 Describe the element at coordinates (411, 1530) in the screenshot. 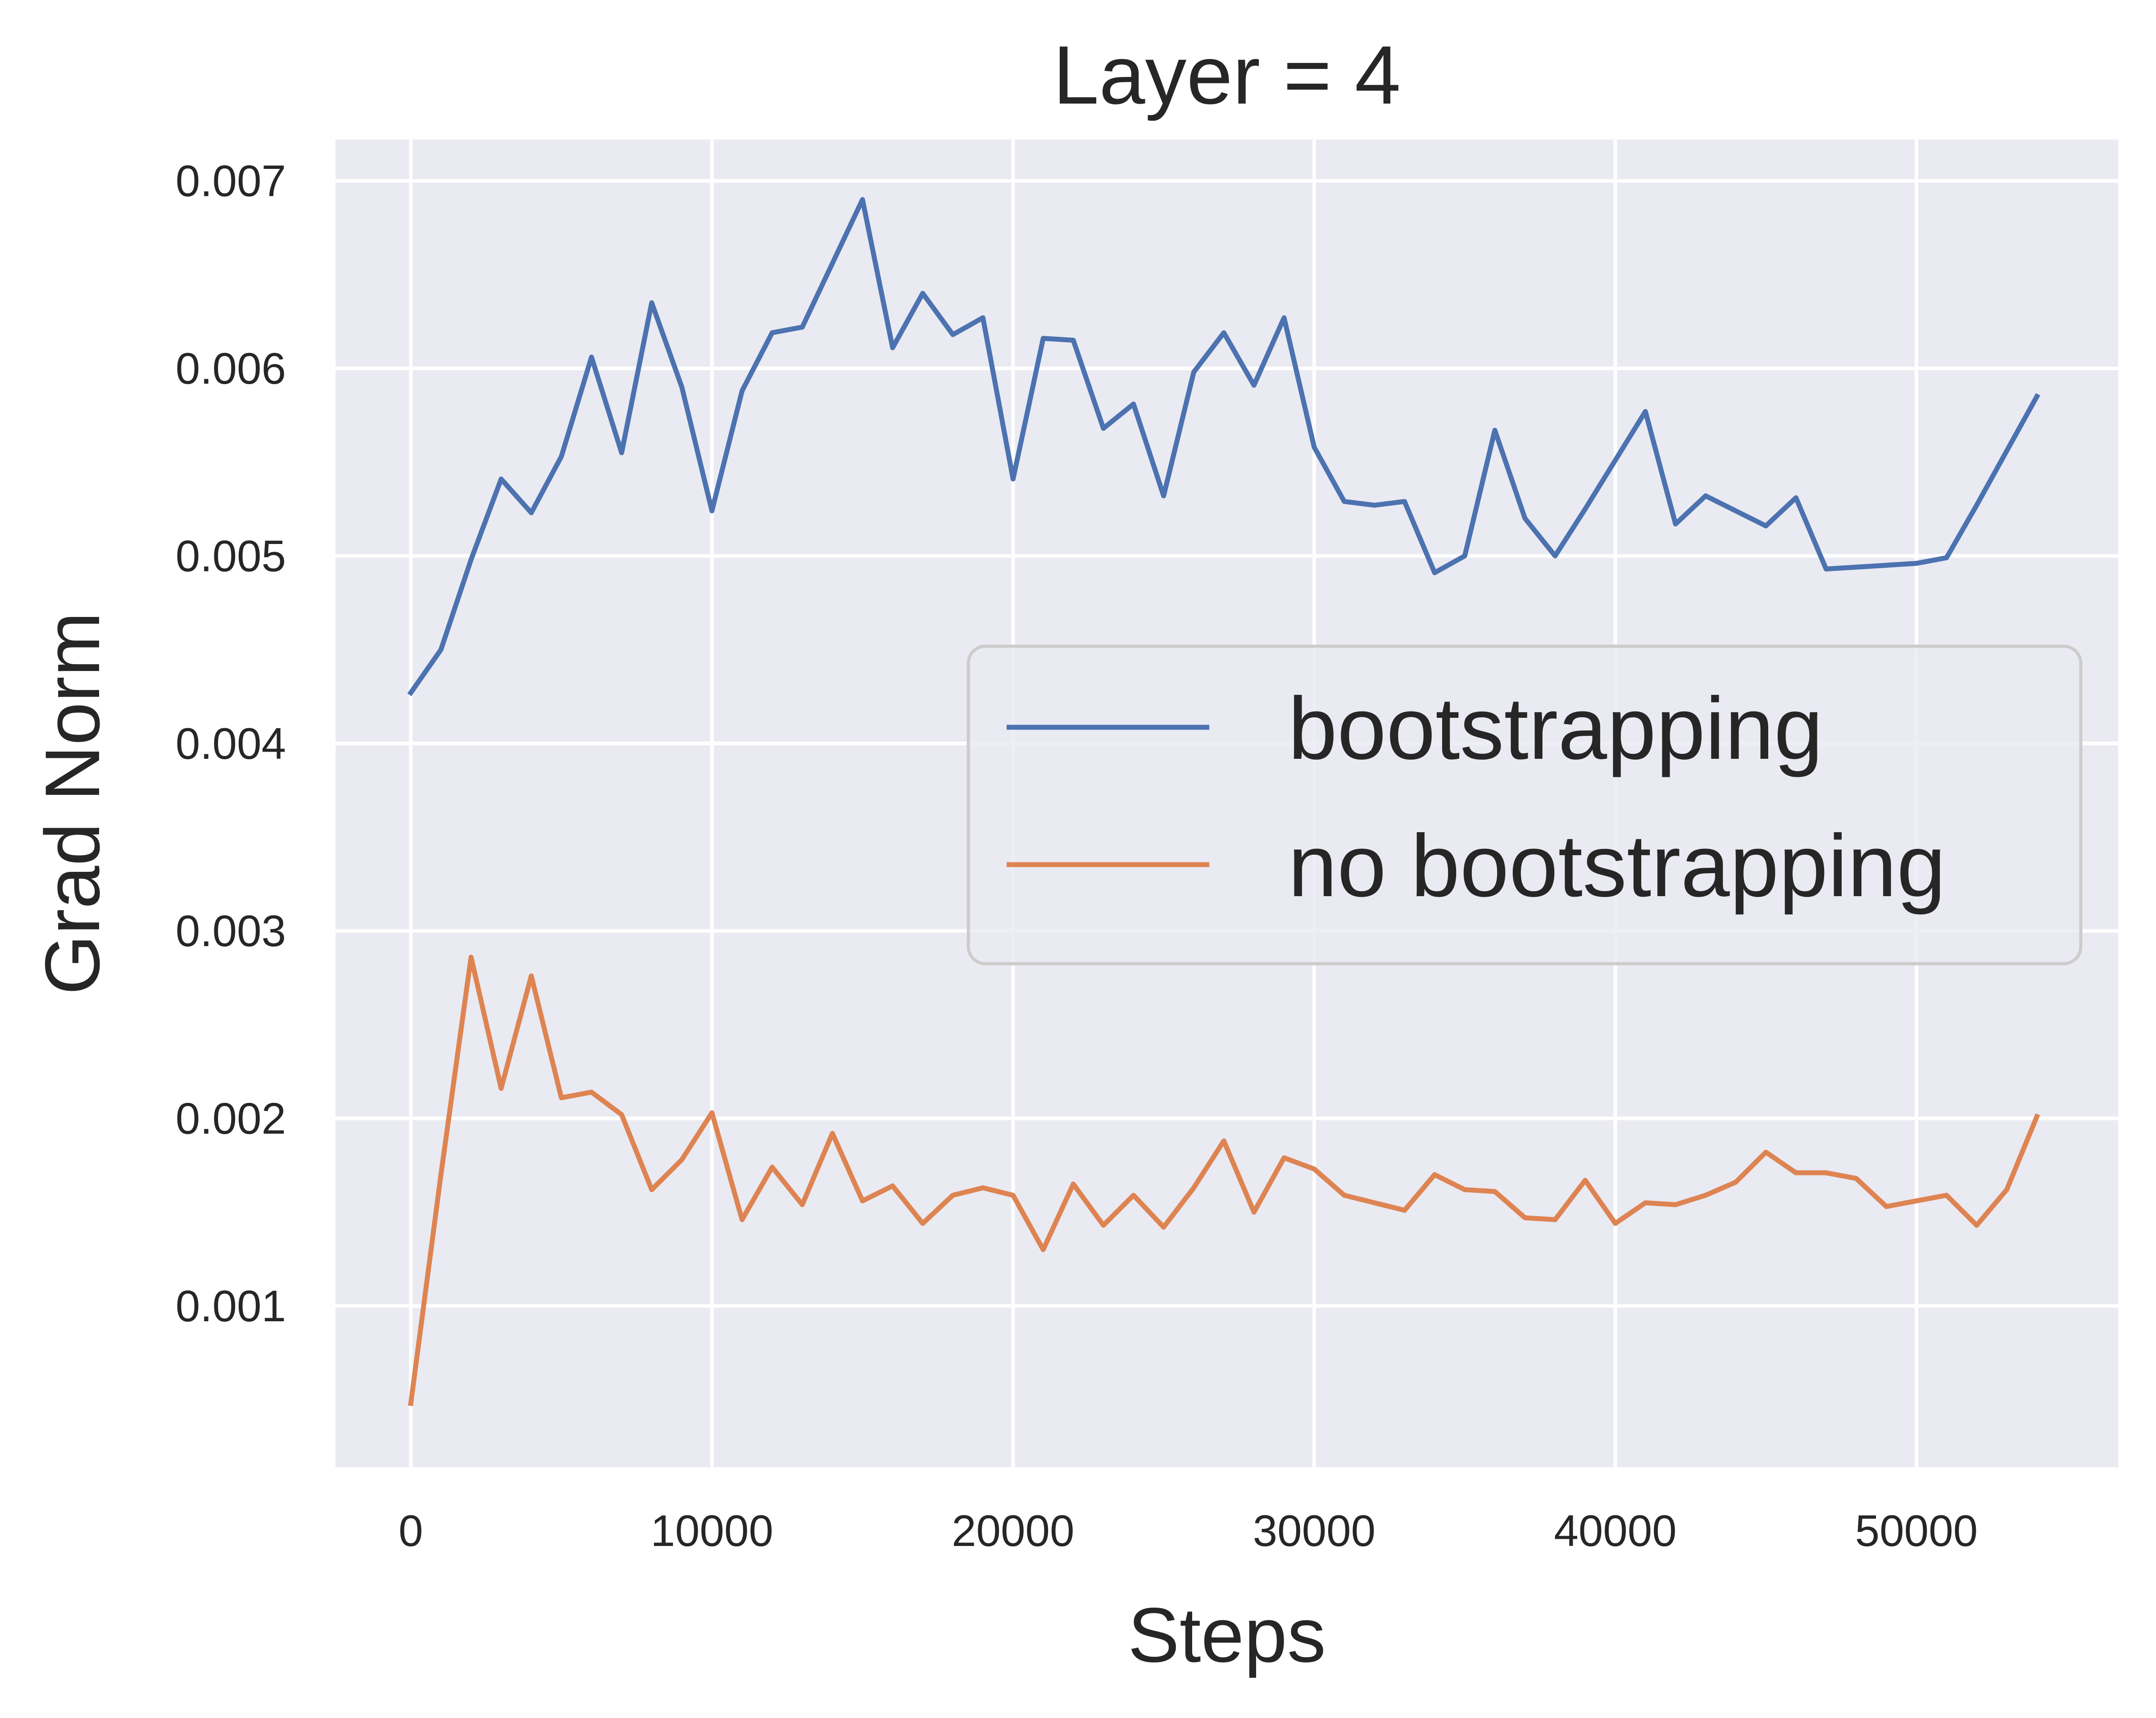

I see `x-tick-label: 0` at that location.